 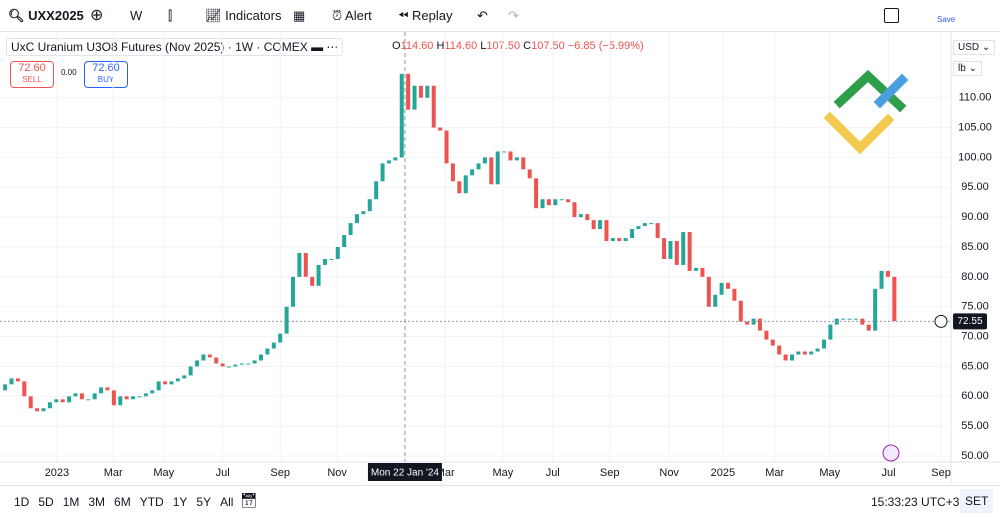 I want to click on spread: 0.00, so click(x=69, y=72).